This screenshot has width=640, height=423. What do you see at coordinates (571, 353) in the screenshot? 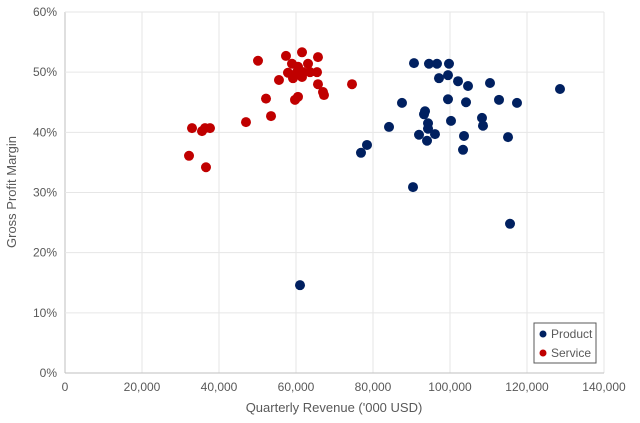
I see `legend-label: Service` at bounding box center [571, 353].